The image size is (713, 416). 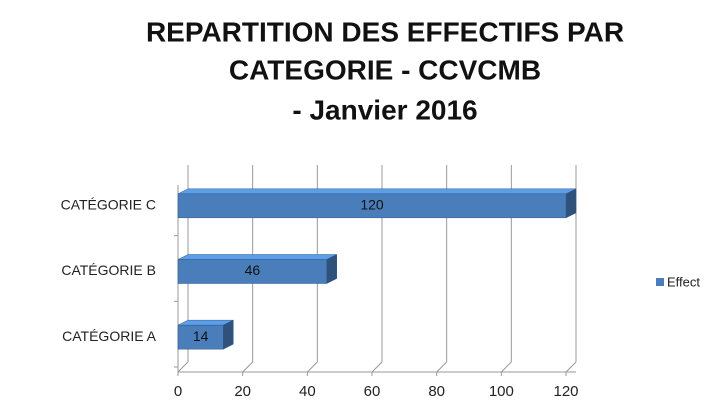 I want to click on data-label: 46, so click(x=253, y=270).